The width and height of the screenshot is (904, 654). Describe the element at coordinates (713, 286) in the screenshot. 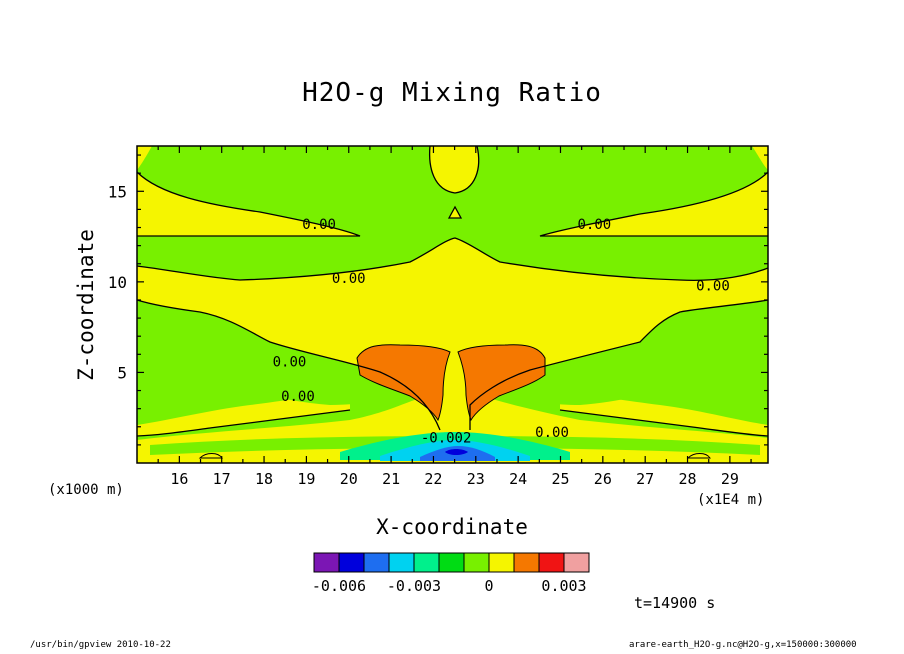

I see `contour-label-3: 0.00` at that location.